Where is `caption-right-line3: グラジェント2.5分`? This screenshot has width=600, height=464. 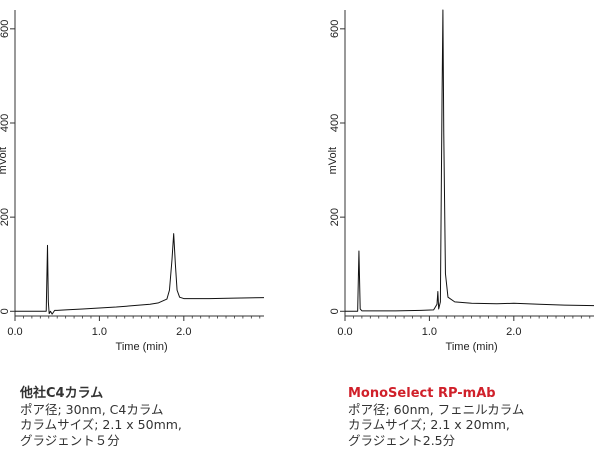 caption-right-line3: グラジェント2.5分 is located at coordinates (402, 440).